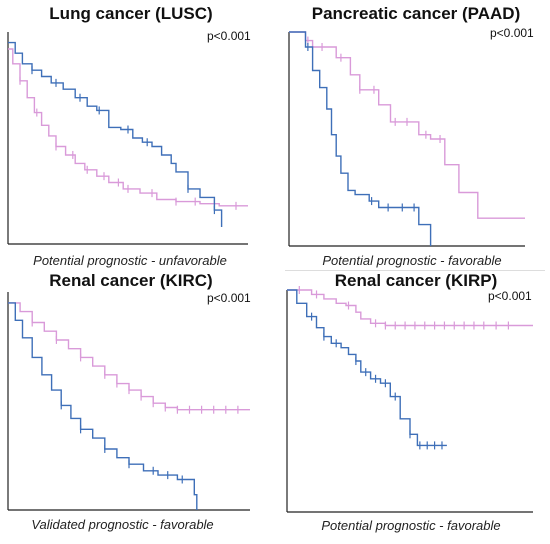  I want to click on panel-title: Pancreatic cancer (PAAD), so click(416, 13).